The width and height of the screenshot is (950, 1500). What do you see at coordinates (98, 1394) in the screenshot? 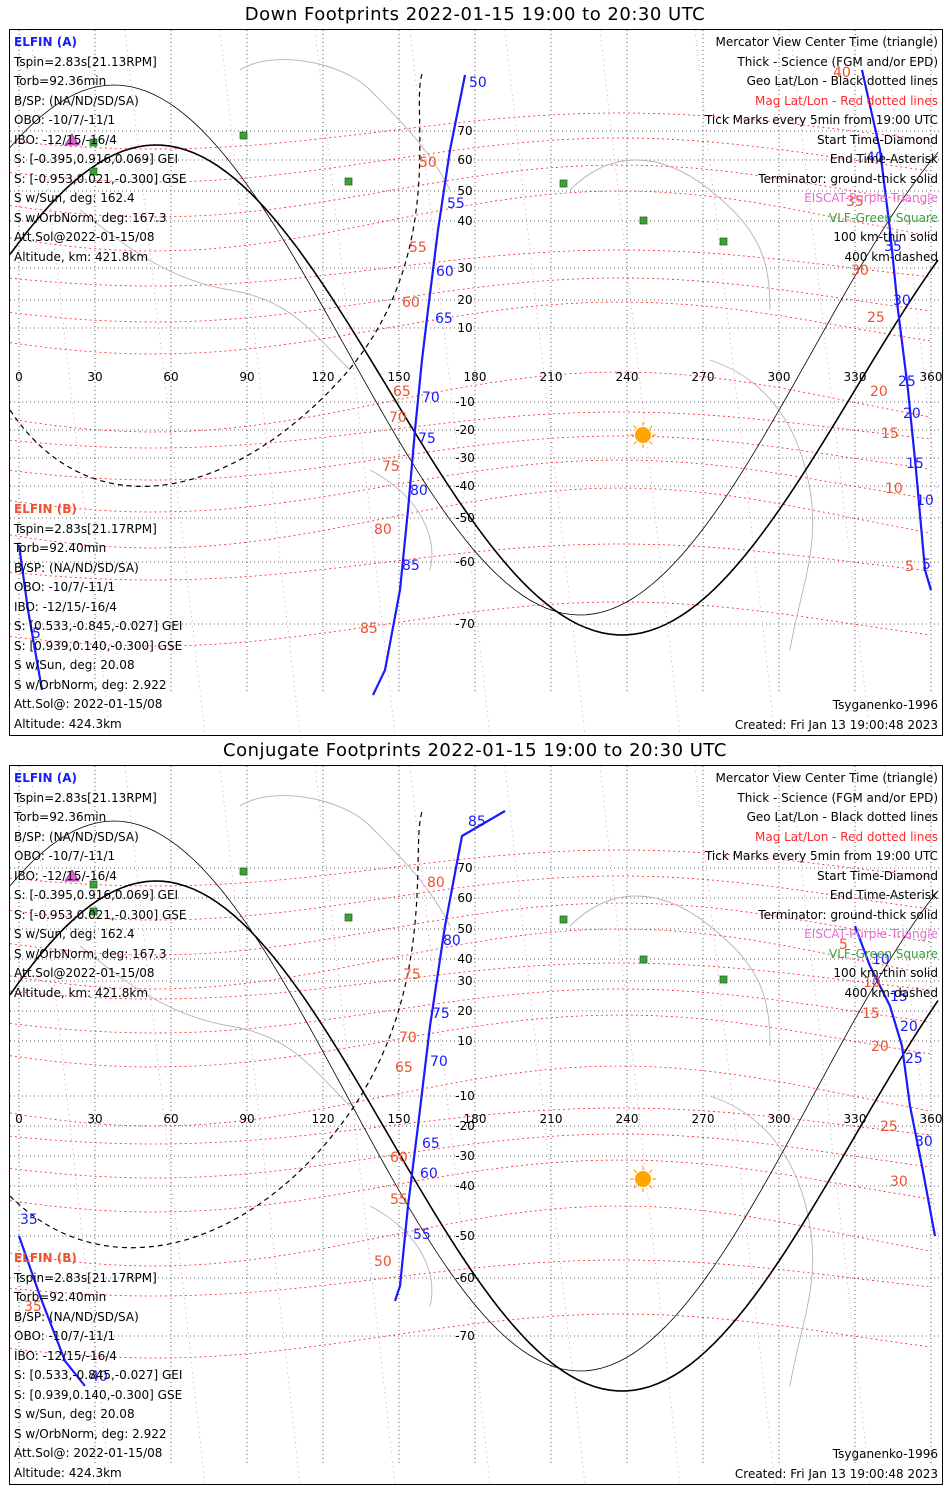
I see `elfin-b-s-gse: S: [0.939,0.140,-0.300] GSE` at bounding box center [98, 1394].